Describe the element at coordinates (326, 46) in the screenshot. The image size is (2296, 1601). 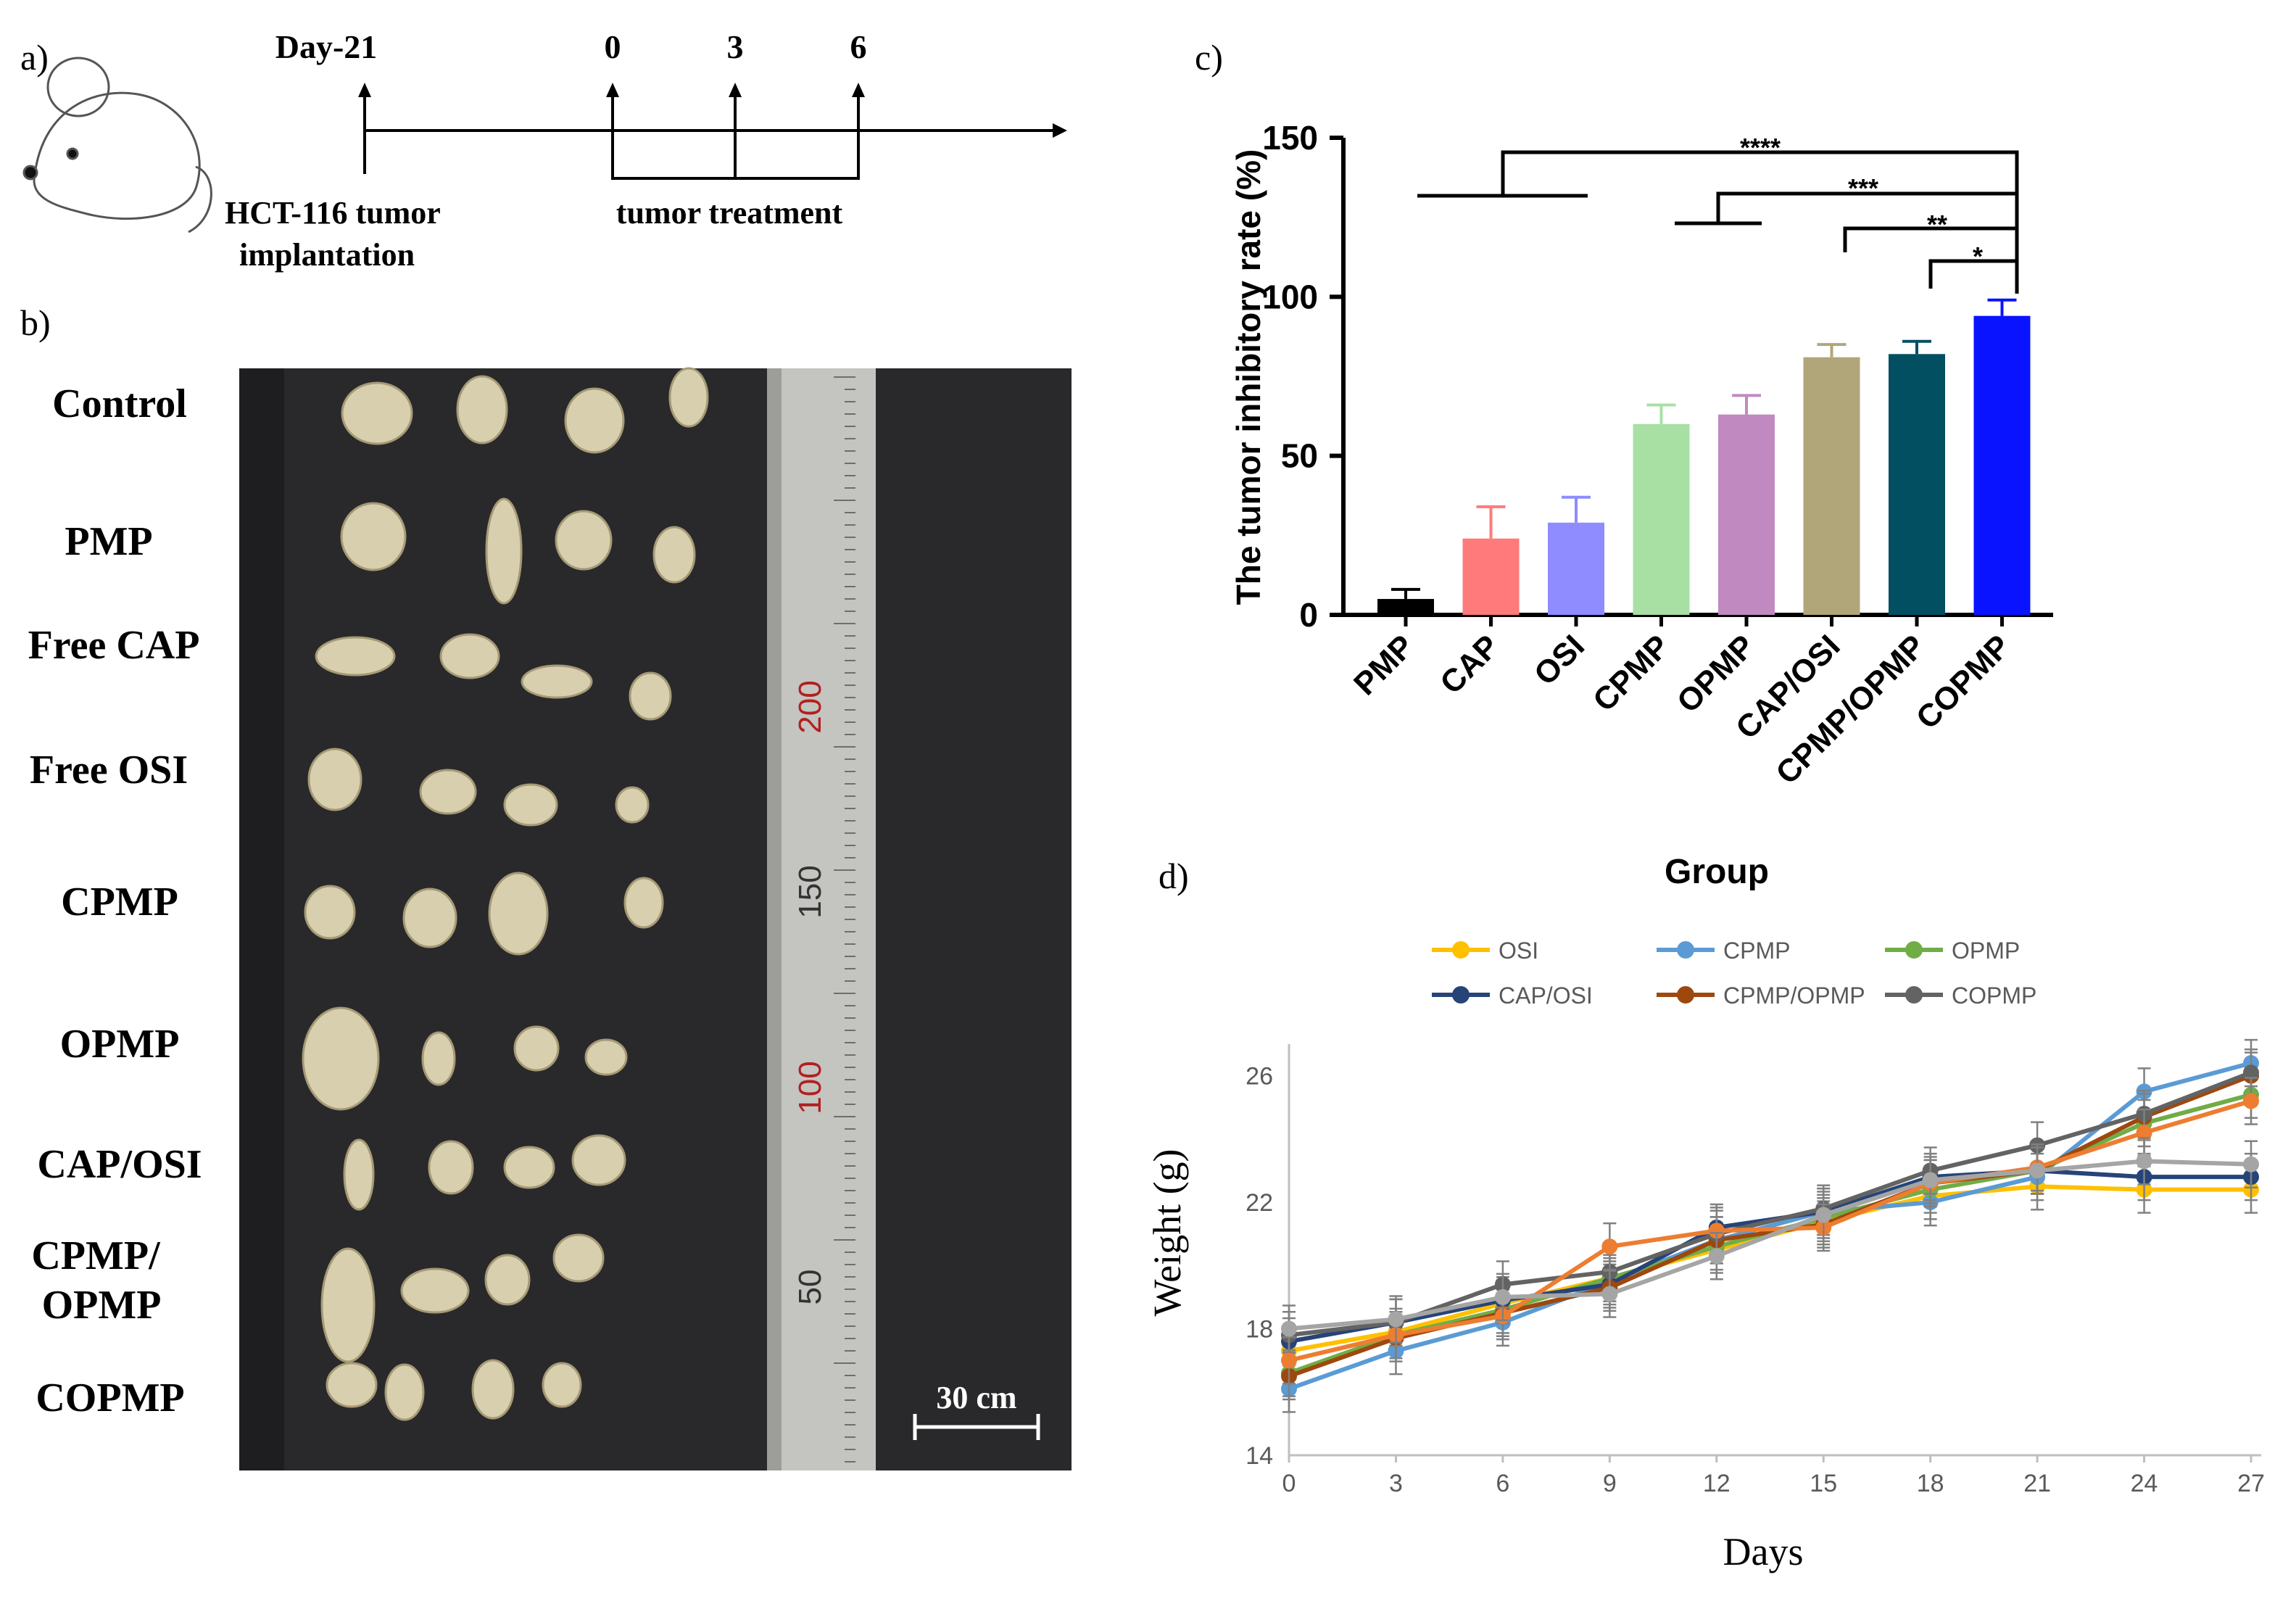
I see `event-day-21: Day-21` at that location.